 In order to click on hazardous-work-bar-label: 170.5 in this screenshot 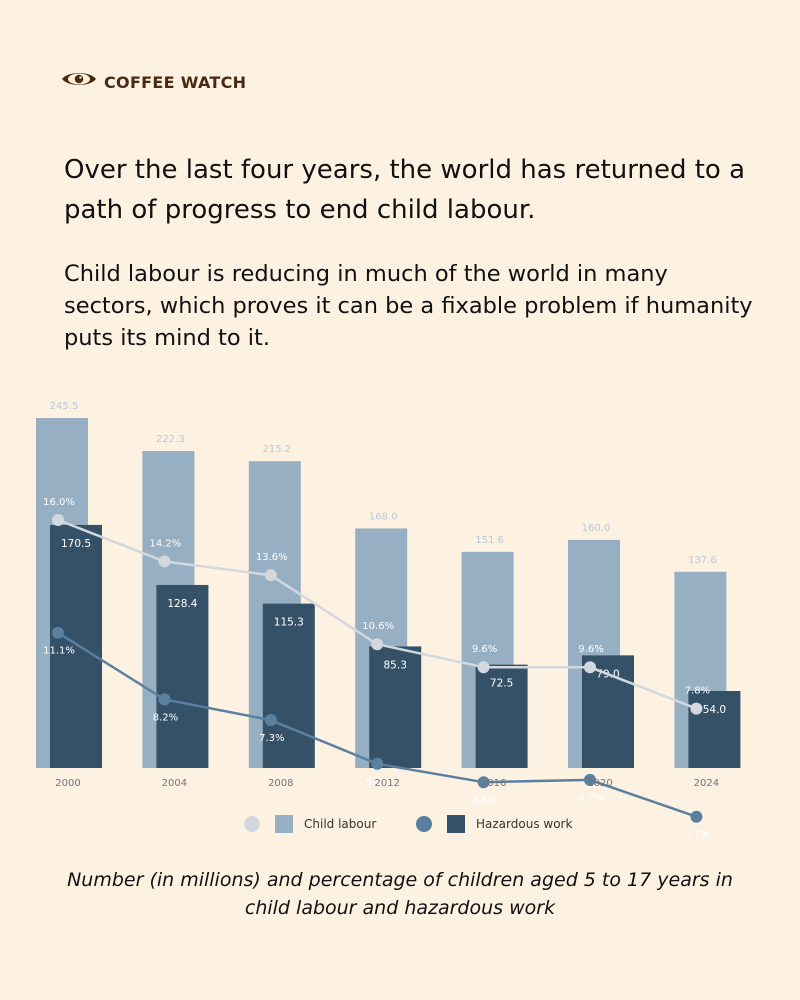, I will do `click(76, 544)`.